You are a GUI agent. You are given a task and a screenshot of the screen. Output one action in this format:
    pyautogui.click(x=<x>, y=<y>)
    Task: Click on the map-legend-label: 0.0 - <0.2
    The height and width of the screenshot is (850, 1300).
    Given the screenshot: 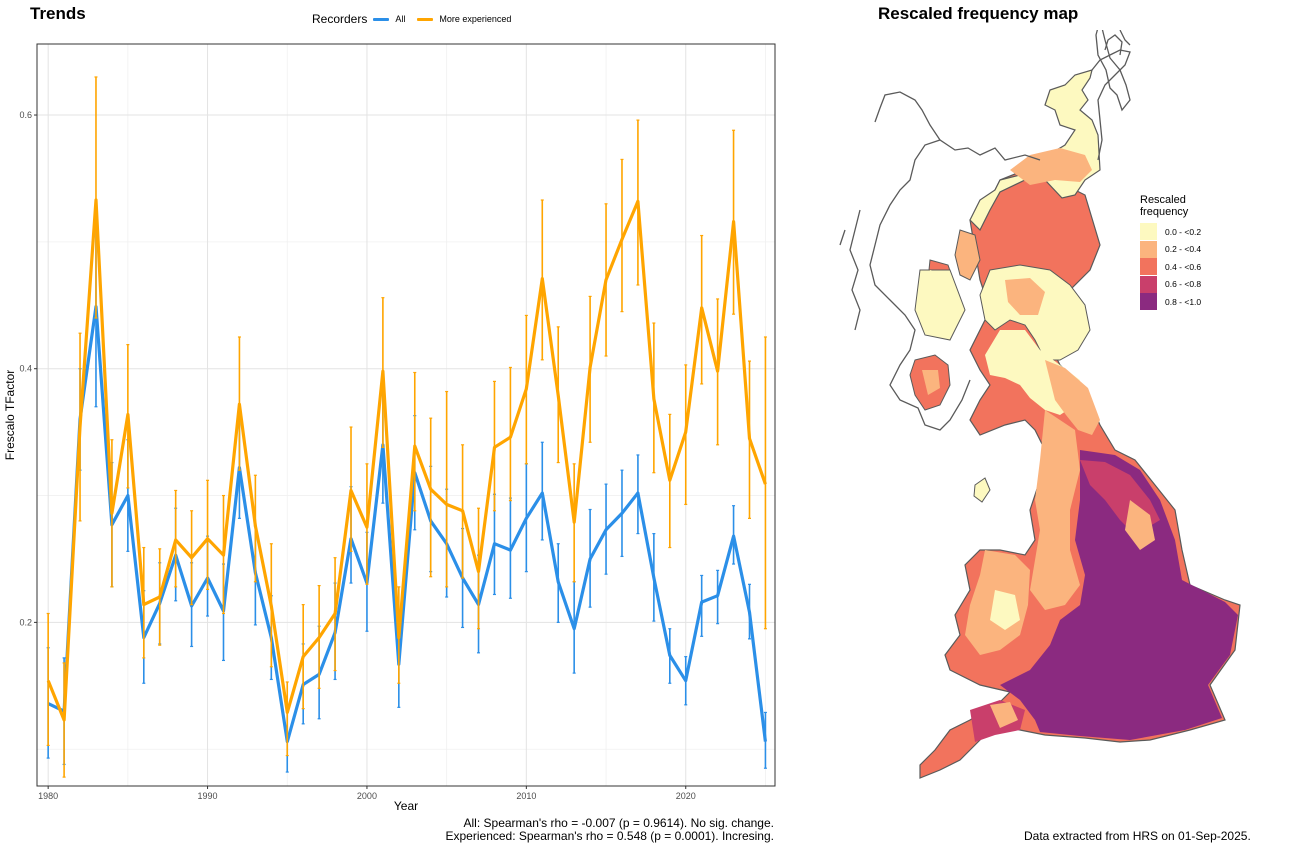 What is the action you would take?
    pyautogui.click(x=1183, y=231)
    